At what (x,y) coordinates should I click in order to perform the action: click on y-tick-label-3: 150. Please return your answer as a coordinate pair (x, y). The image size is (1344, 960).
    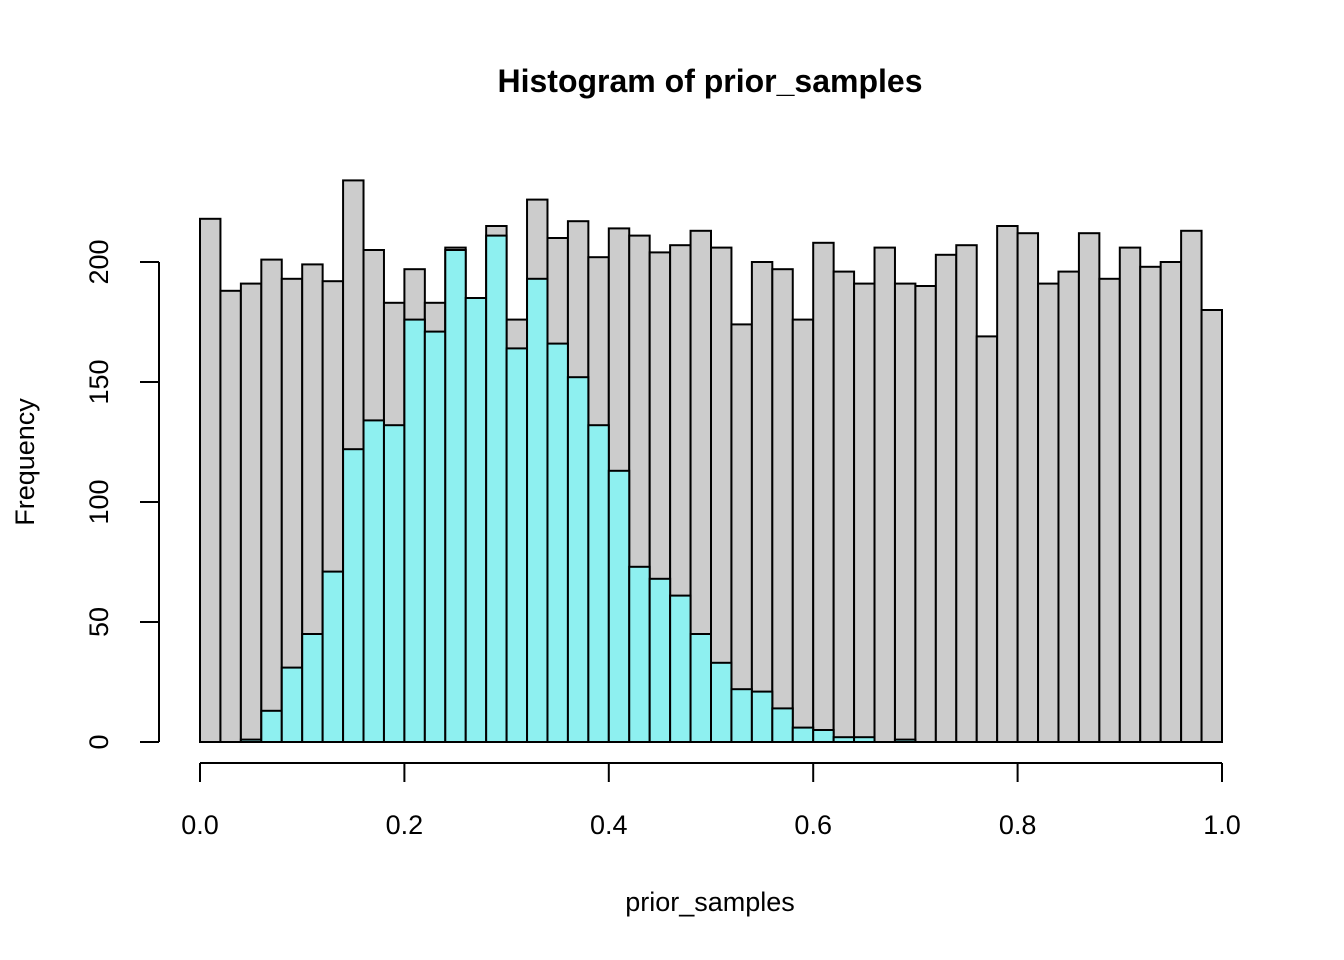
    Looking at the image, I should click on (99, 381).